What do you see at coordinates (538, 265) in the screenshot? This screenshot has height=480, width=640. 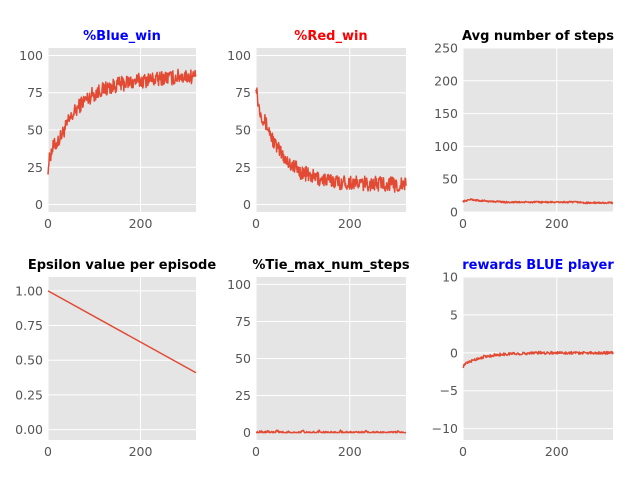 I see `chart-title: rewards BLUE player` at bounding box center [538, 265].